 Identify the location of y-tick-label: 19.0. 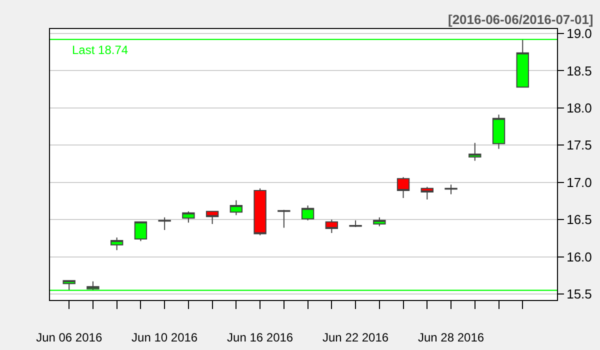
(579, 34).